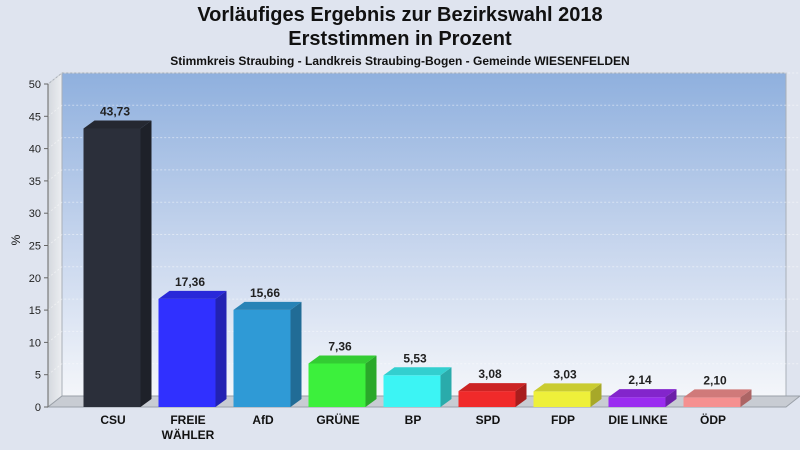 This screenshot has height=450, width=800. Describe the element at coordinates (35, 343) in the screenshot. I see `y-tick-label: 10` at that location.